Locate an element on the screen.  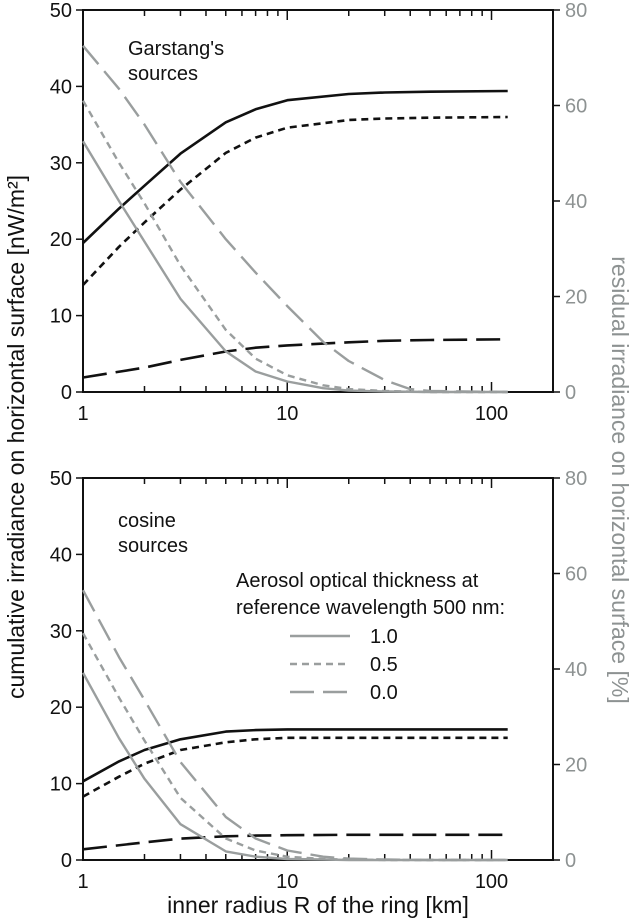
legend-label-1: 1.0 is located at coordinates (384, 637).